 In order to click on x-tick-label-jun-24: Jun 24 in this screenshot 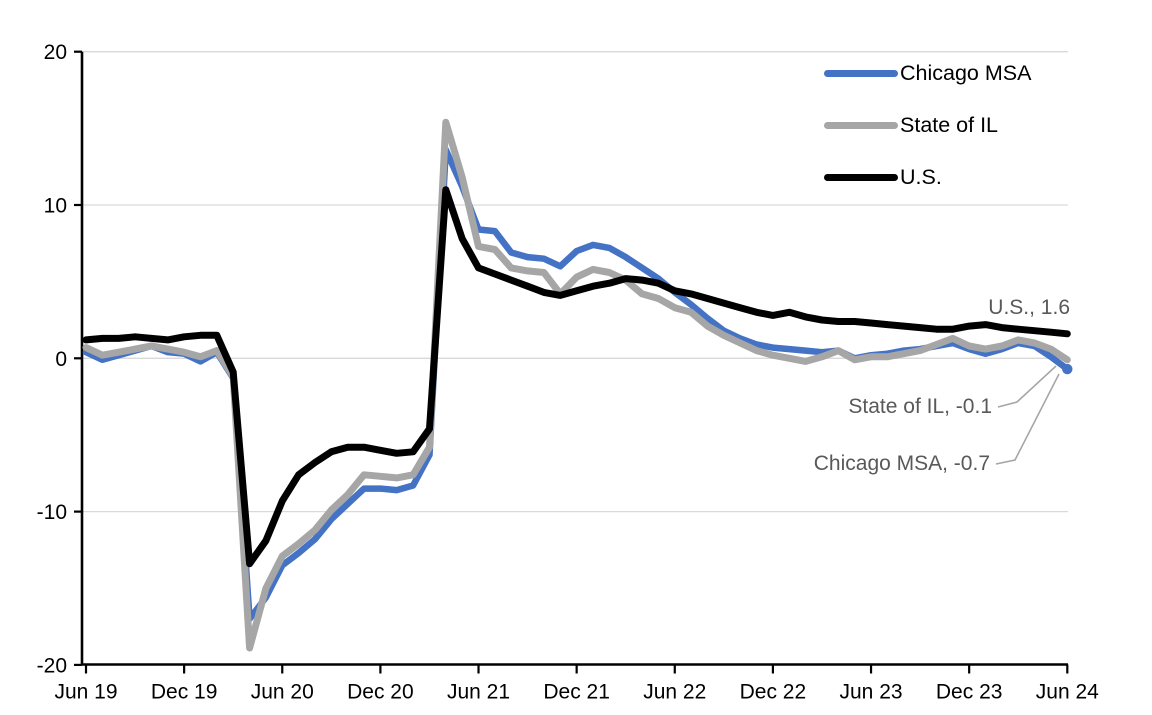, I will do `click(1067, 692)`.